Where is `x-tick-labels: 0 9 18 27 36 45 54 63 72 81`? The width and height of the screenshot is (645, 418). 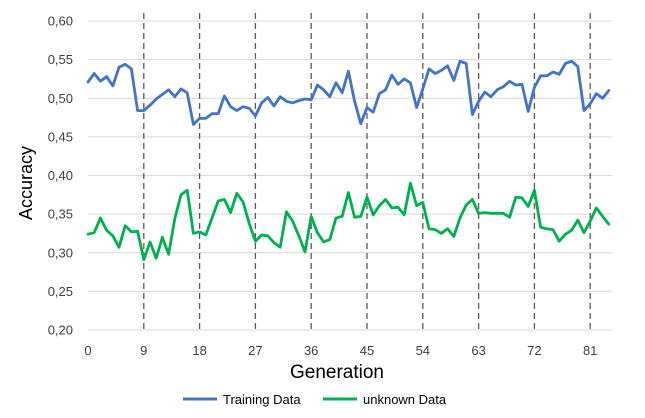 x-tick-labels: 0 9 18 27 36 45 54 63 72 81 is located at coordinates (340, 350).